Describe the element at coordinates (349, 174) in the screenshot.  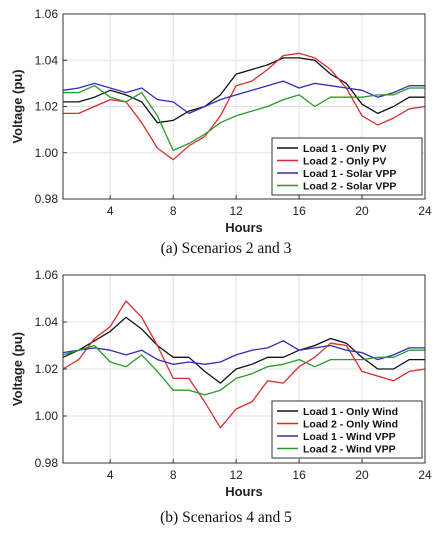
I see `legend-entry-3: Load 1 - Solar VPP` at that location.